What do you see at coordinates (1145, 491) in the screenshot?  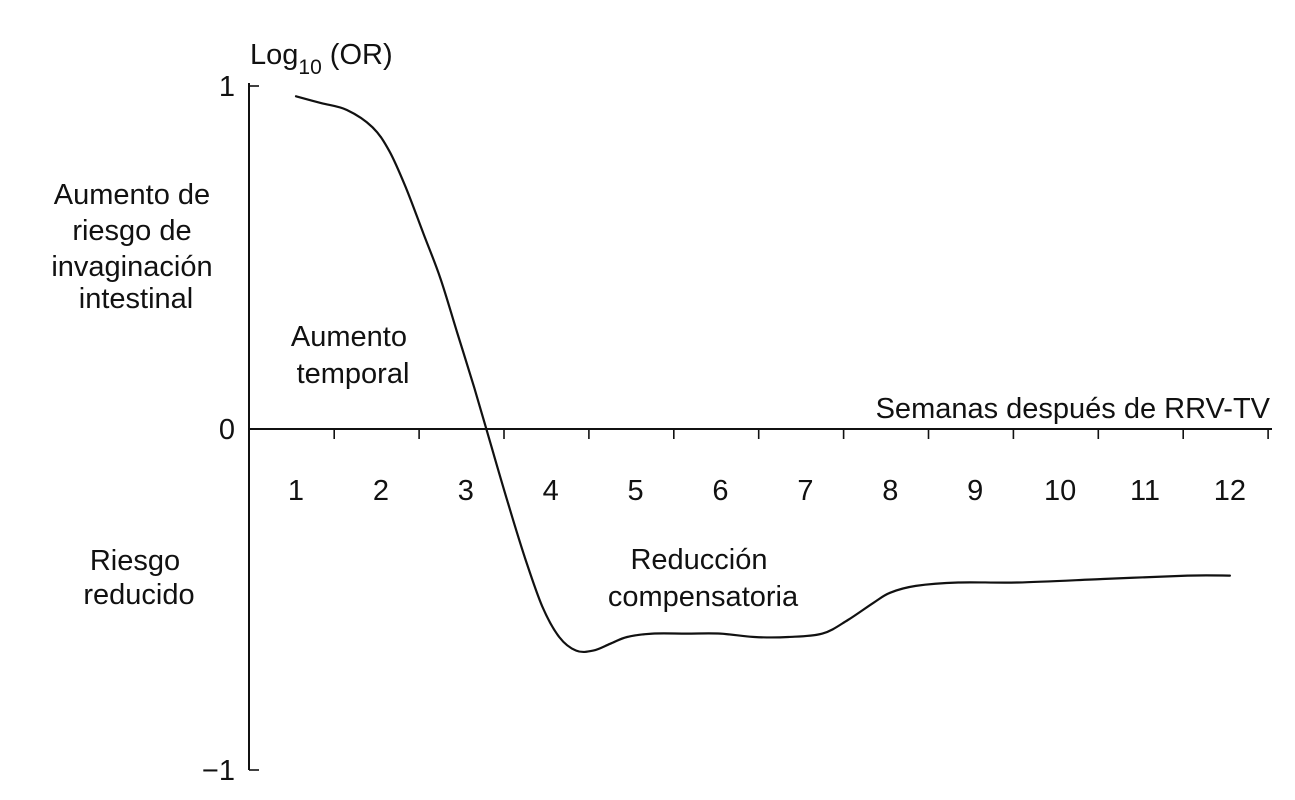 I see `x-tick-label-11: 11` at bounding box center [1145, 491].